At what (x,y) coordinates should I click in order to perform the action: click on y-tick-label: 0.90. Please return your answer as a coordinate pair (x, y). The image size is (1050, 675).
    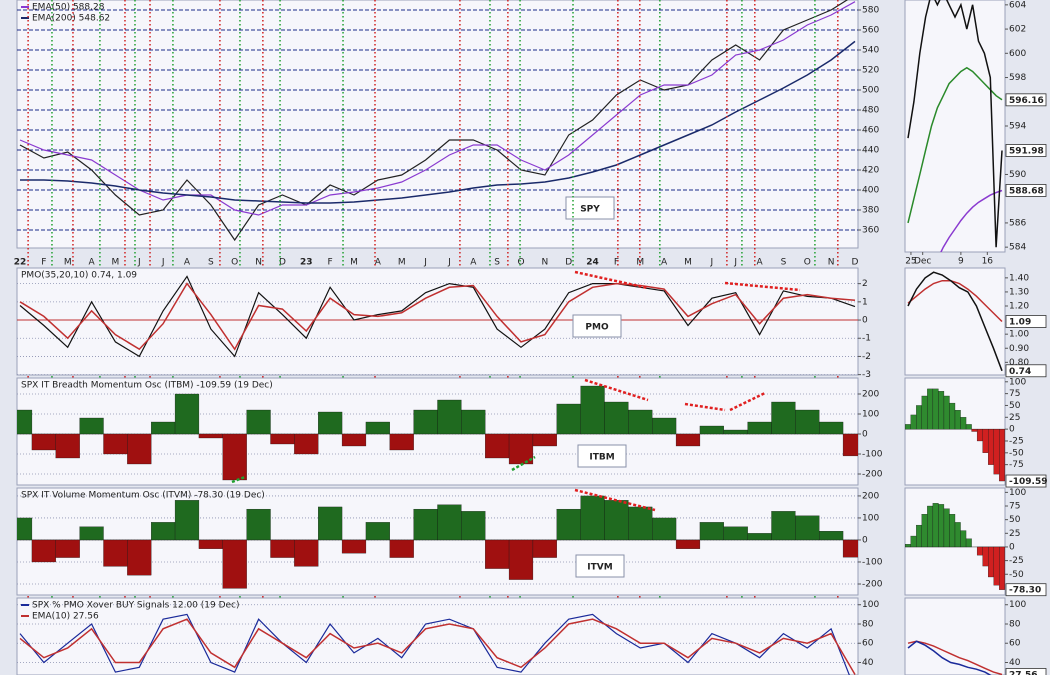
    Looking at the image, I should click on (1019, 349).